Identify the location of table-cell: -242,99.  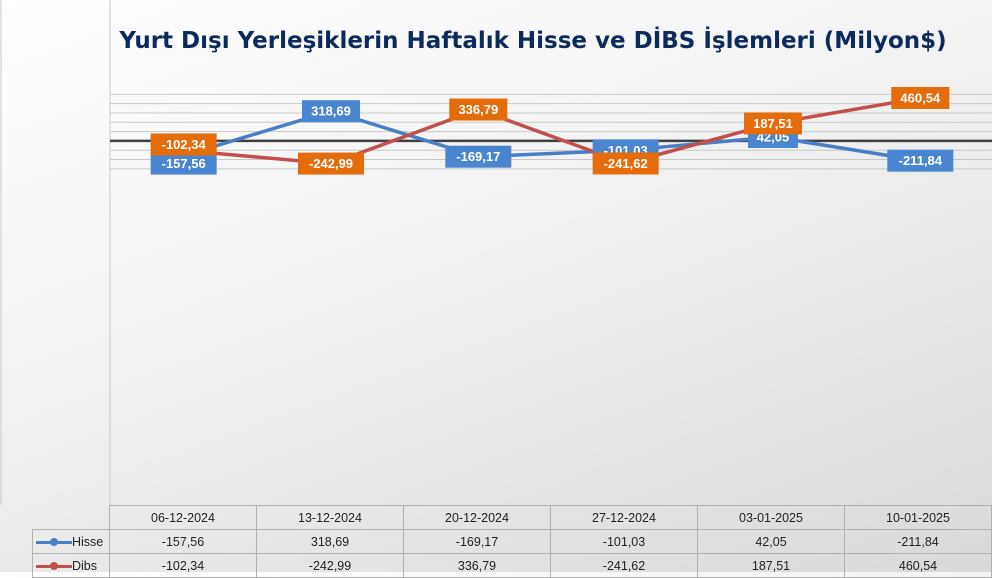
(330, 565).